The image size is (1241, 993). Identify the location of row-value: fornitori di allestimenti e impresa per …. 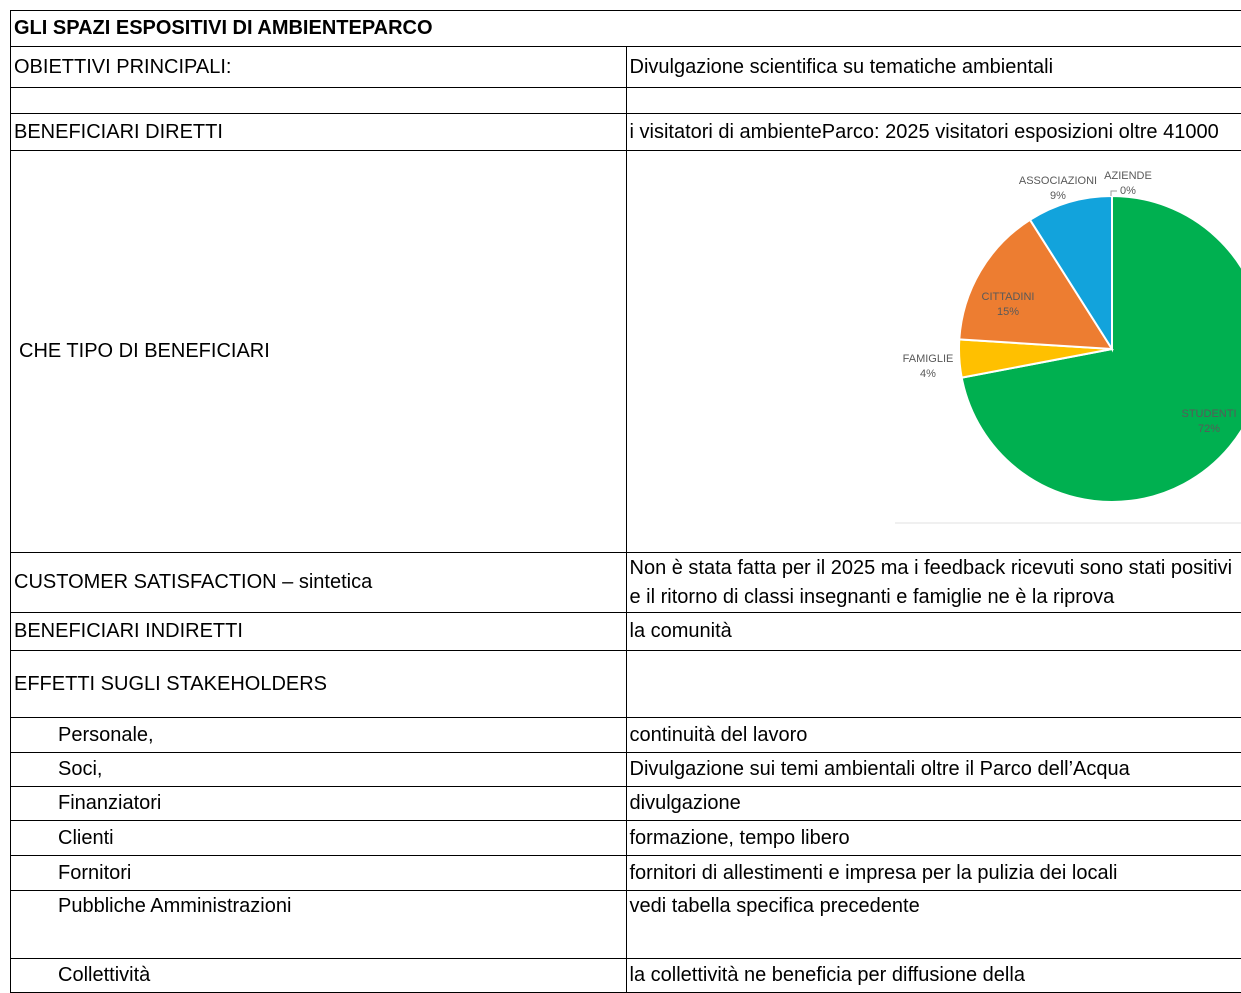
(933, 873).